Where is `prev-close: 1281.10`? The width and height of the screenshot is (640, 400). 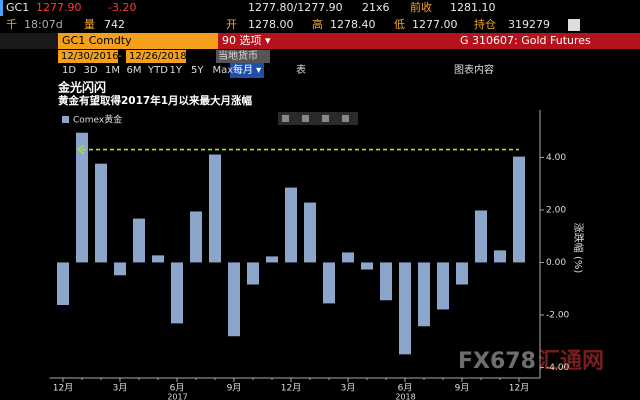
prev-close: 1281.10 is located at coordinates (473, 7).